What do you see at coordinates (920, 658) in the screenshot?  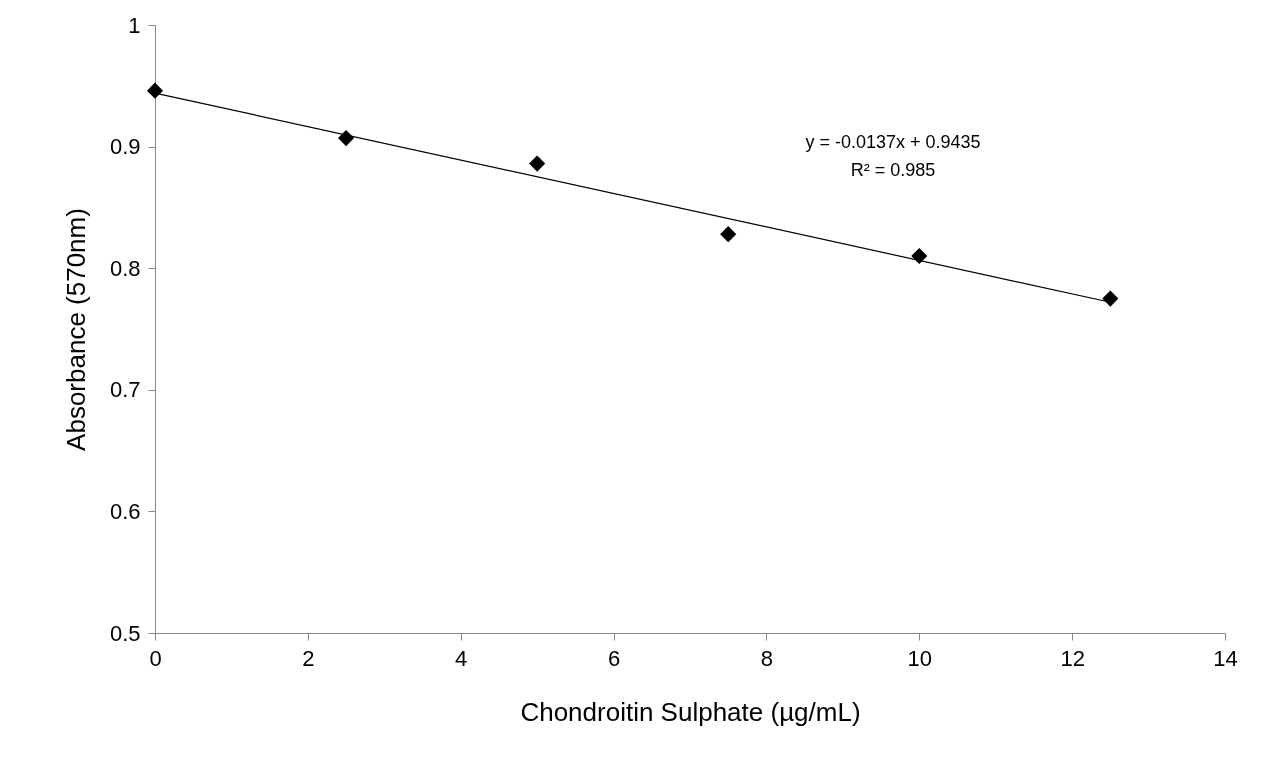 I see `x-tick-label: 10` at bounding box center [920, 658].